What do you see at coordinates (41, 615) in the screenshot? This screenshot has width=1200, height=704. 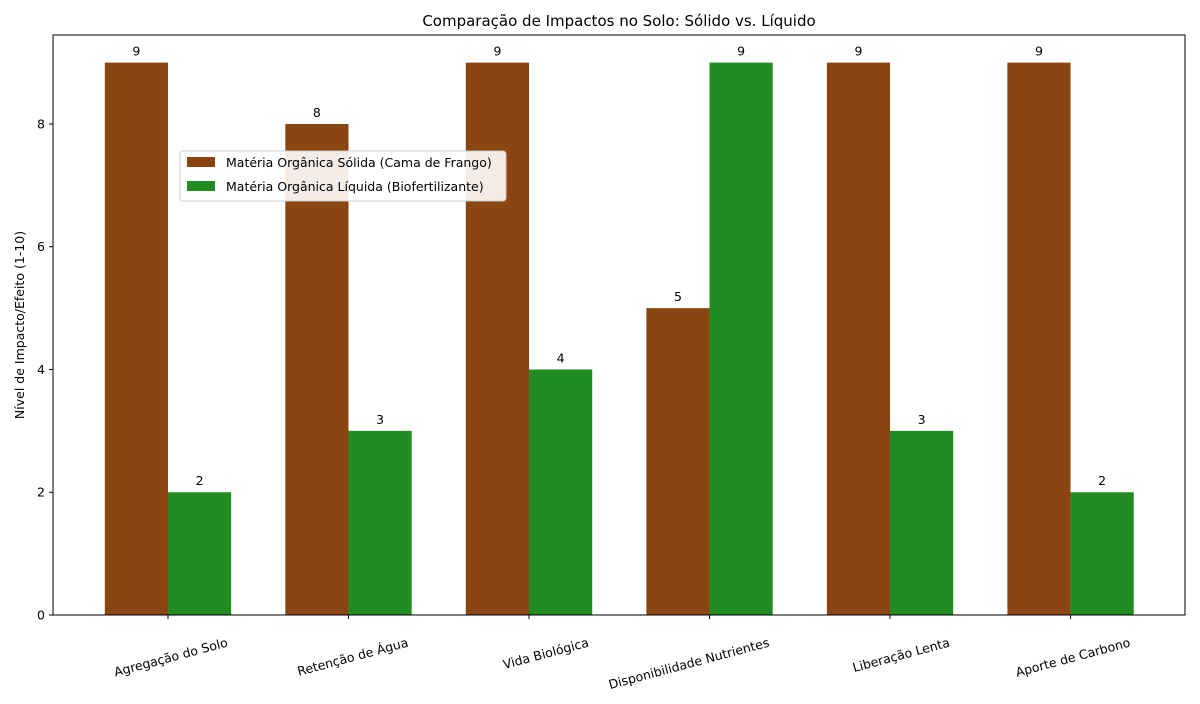 I see `y-tick-label: 0` at bounding box center [41, 615].